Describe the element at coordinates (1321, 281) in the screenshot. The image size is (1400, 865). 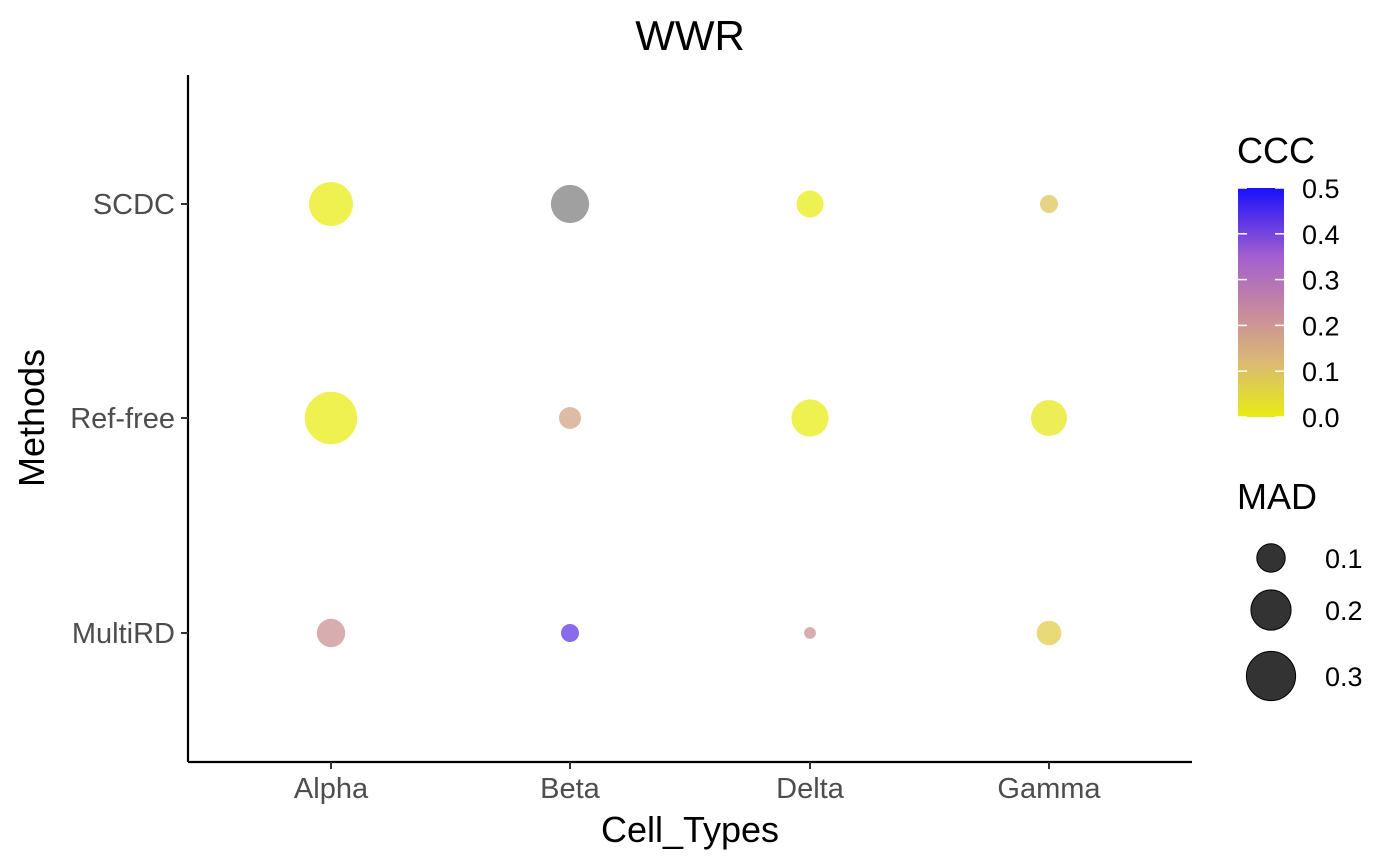
I see `color-tick-label: 0.3` at that location.